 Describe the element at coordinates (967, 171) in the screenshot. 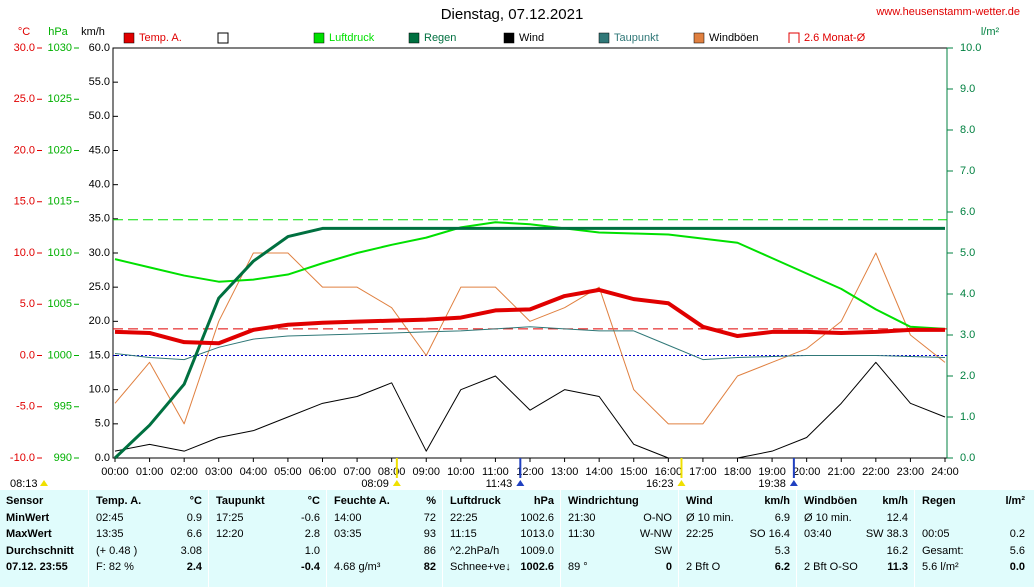

I see `y-tick-label: 7.0` at that location.